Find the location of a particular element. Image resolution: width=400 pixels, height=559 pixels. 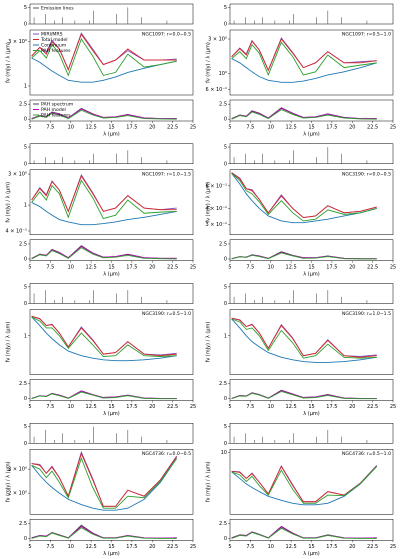

panel-title: NGC4736: r=0.5−1.0 is located at coordinates (366, 454).